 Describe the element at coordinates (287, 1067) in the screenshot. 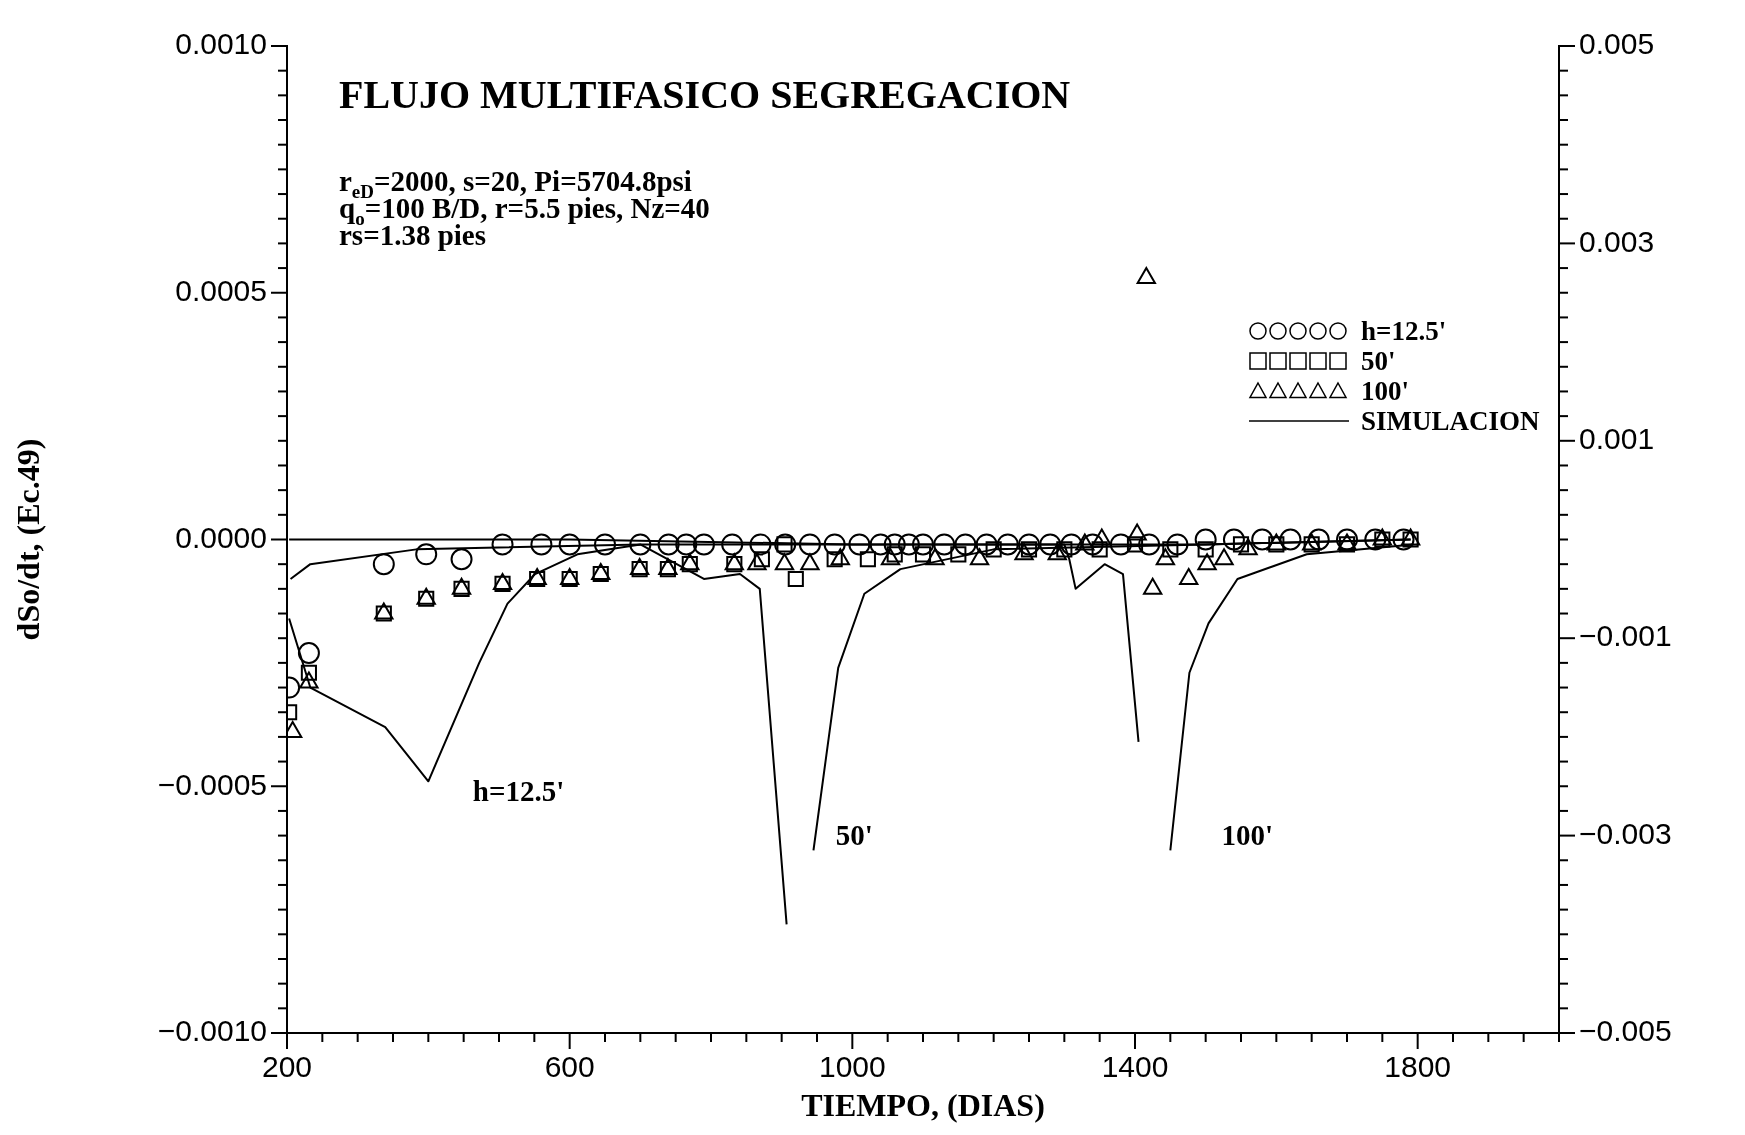

I see `x-tick-label: 200` at that location.